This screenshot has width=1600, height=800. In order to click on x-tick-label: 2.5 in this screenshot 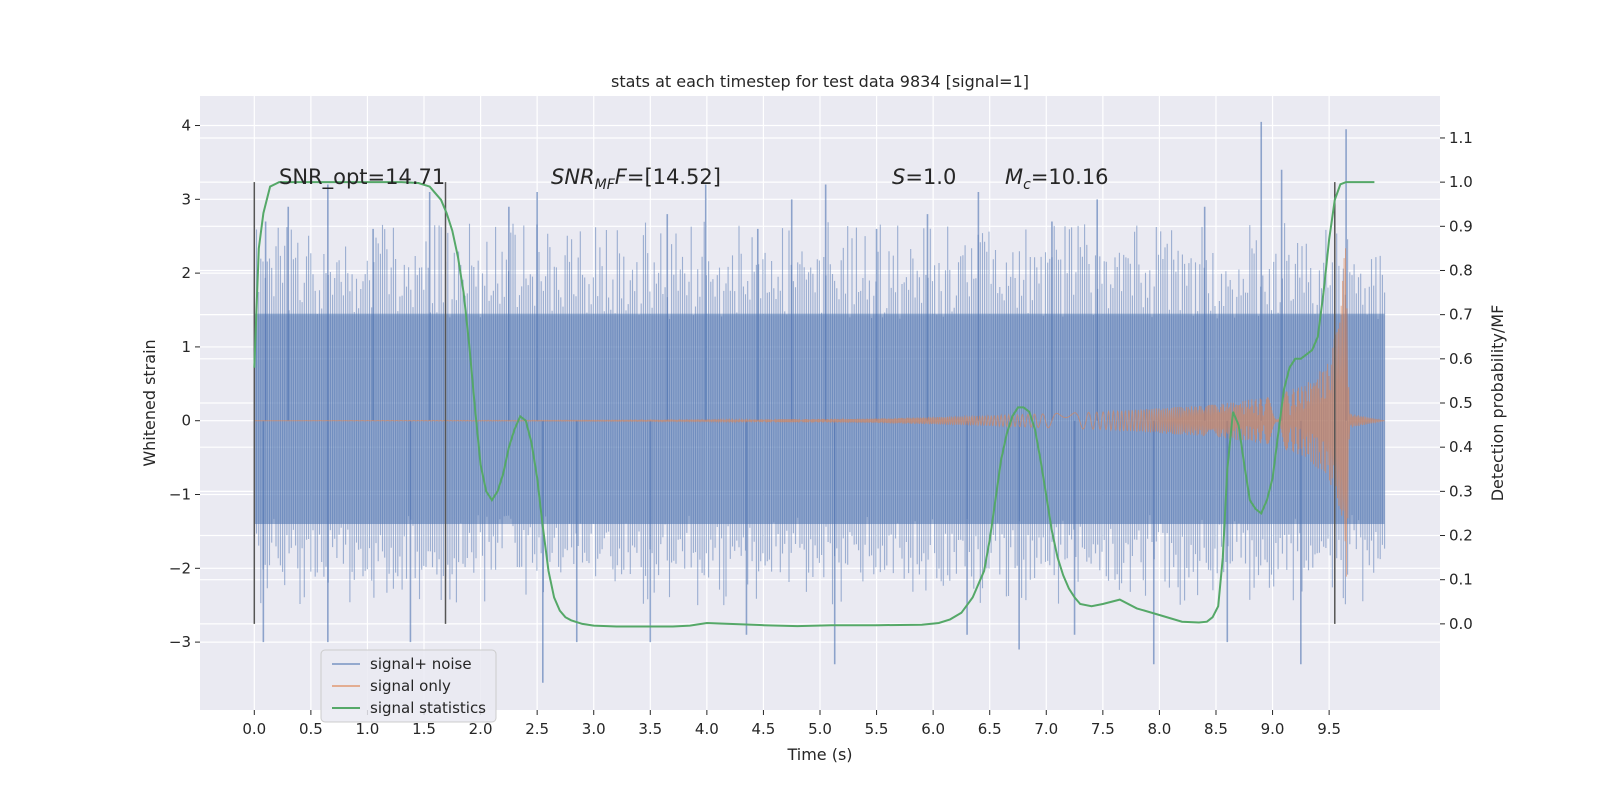, I will do `click(537, 729)`.